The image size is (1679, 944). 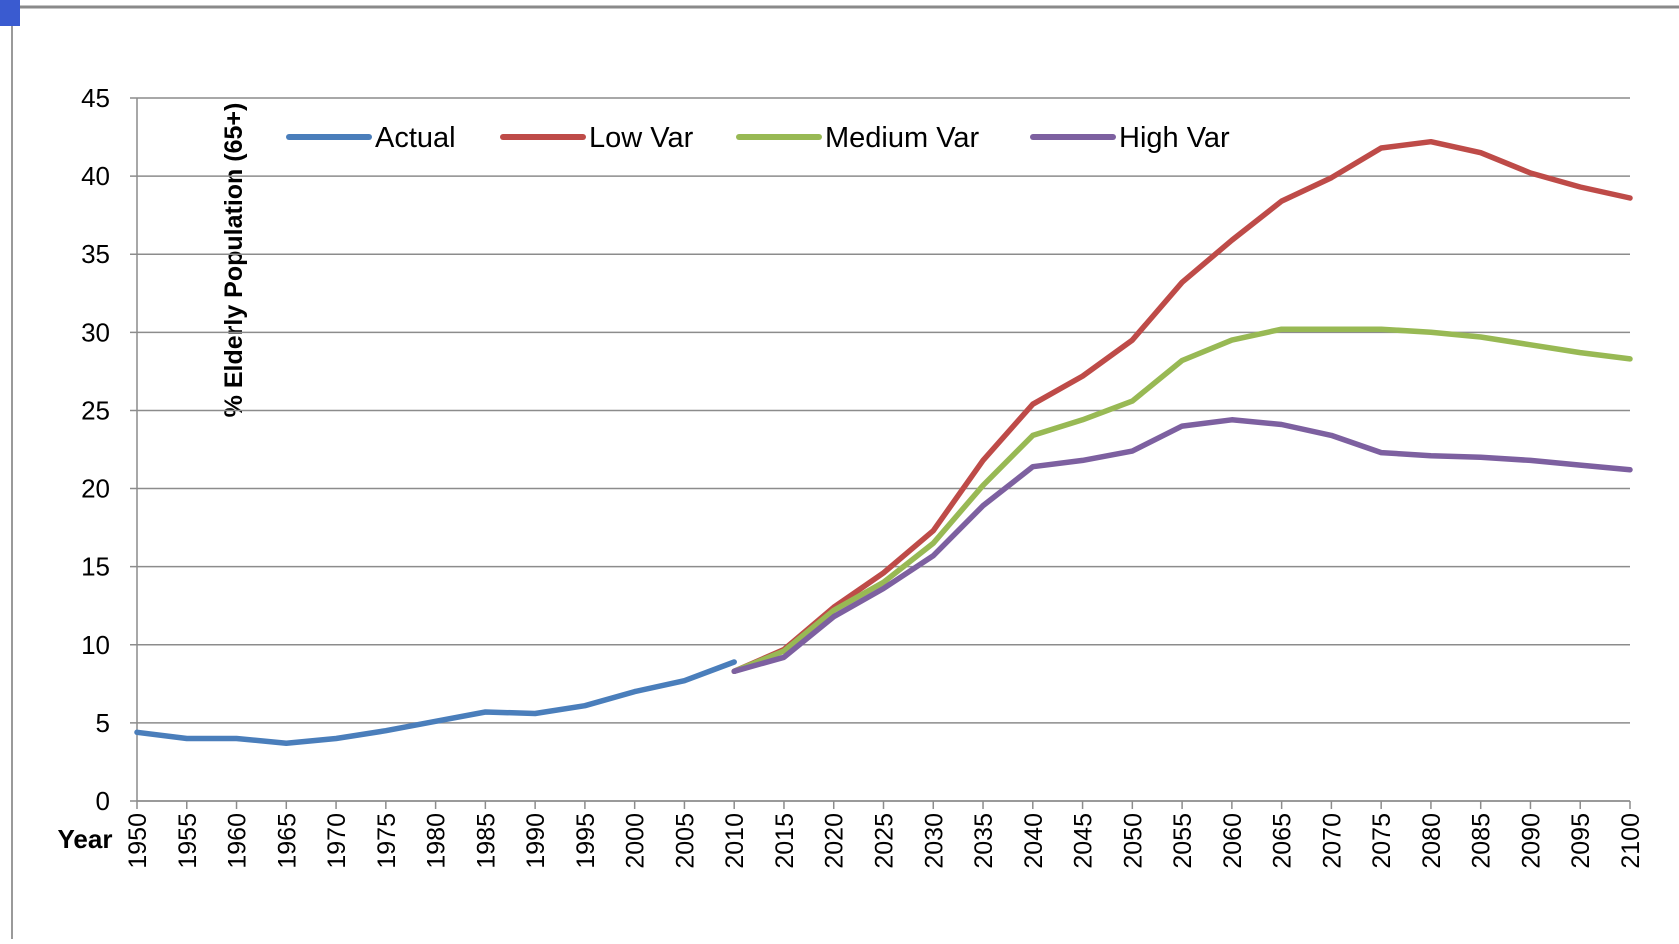 What do you see at coordinates (1034, 841) in the screenshot?
I see `x-tick-label: 2040` at bounding box center [1034, 841].